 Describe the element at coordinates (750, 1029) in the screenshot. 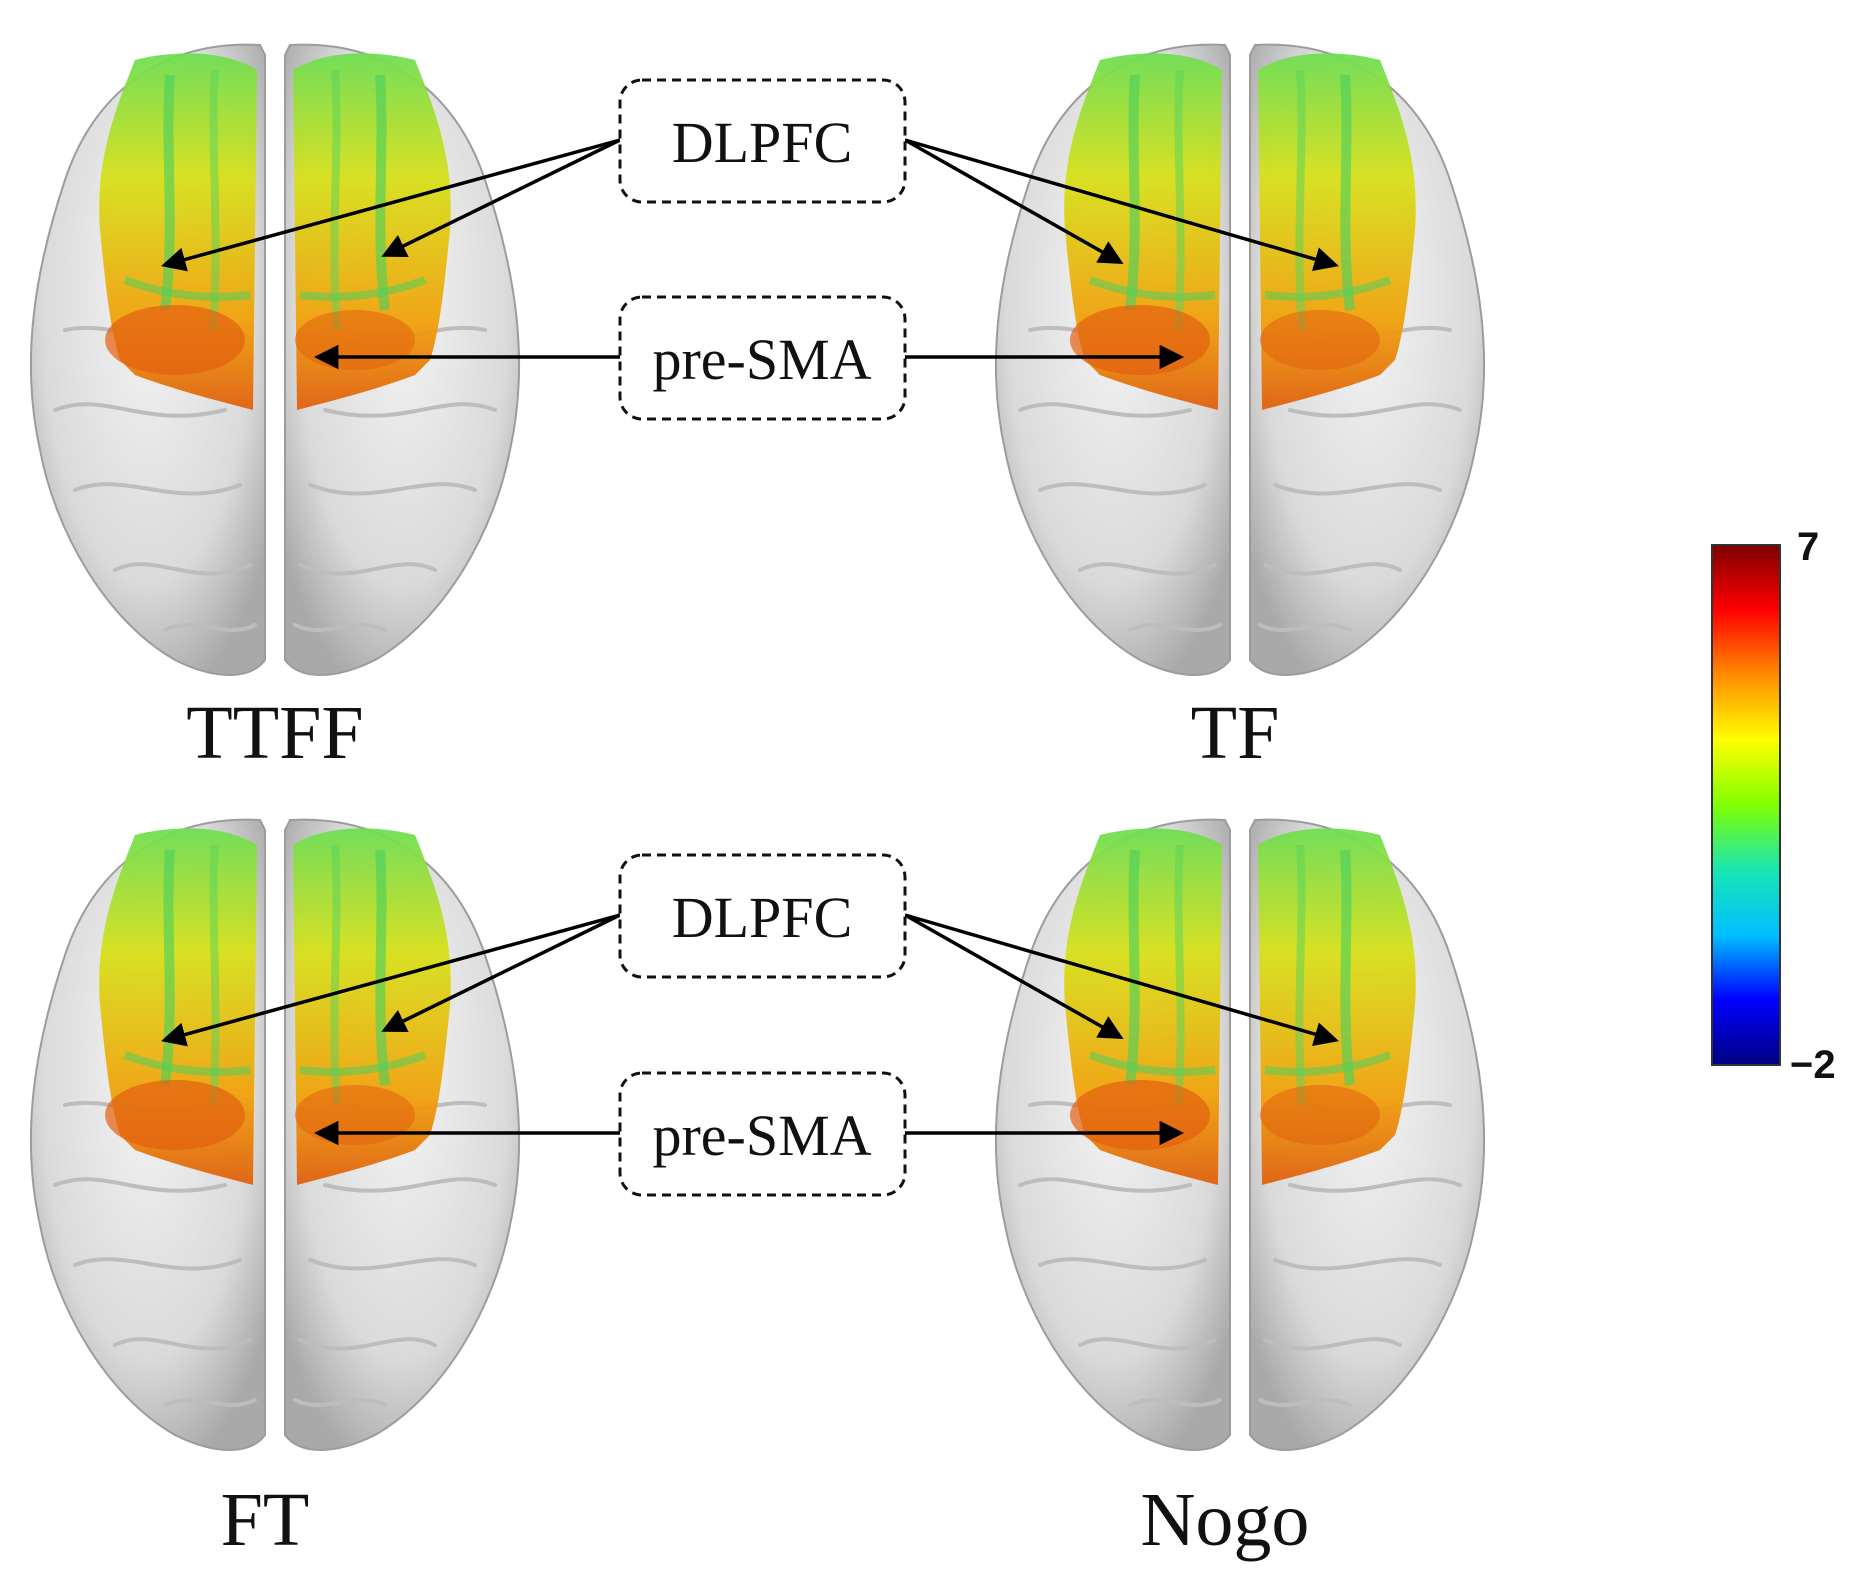

I see `arrows-bottom` at that location.